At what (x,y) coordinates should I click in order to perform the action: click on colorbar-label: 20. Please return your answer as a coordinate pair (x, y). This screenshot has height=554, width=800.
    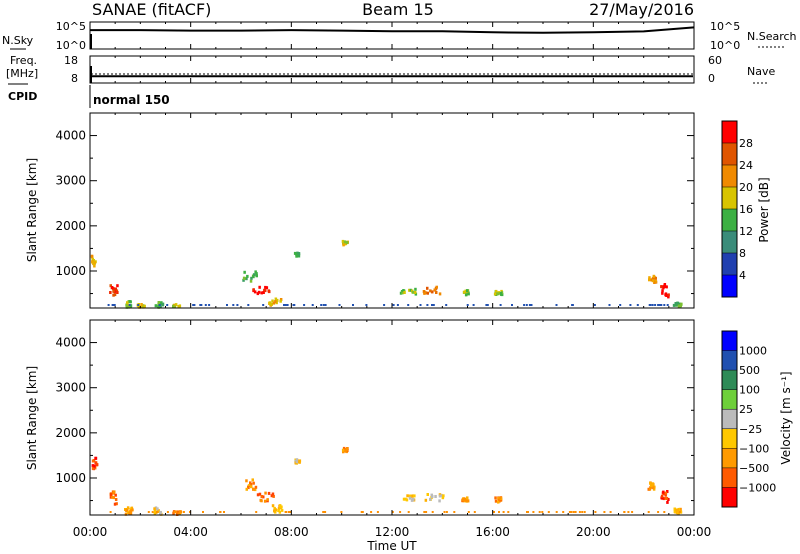
    Looking at the image, I should click on (746, 187).